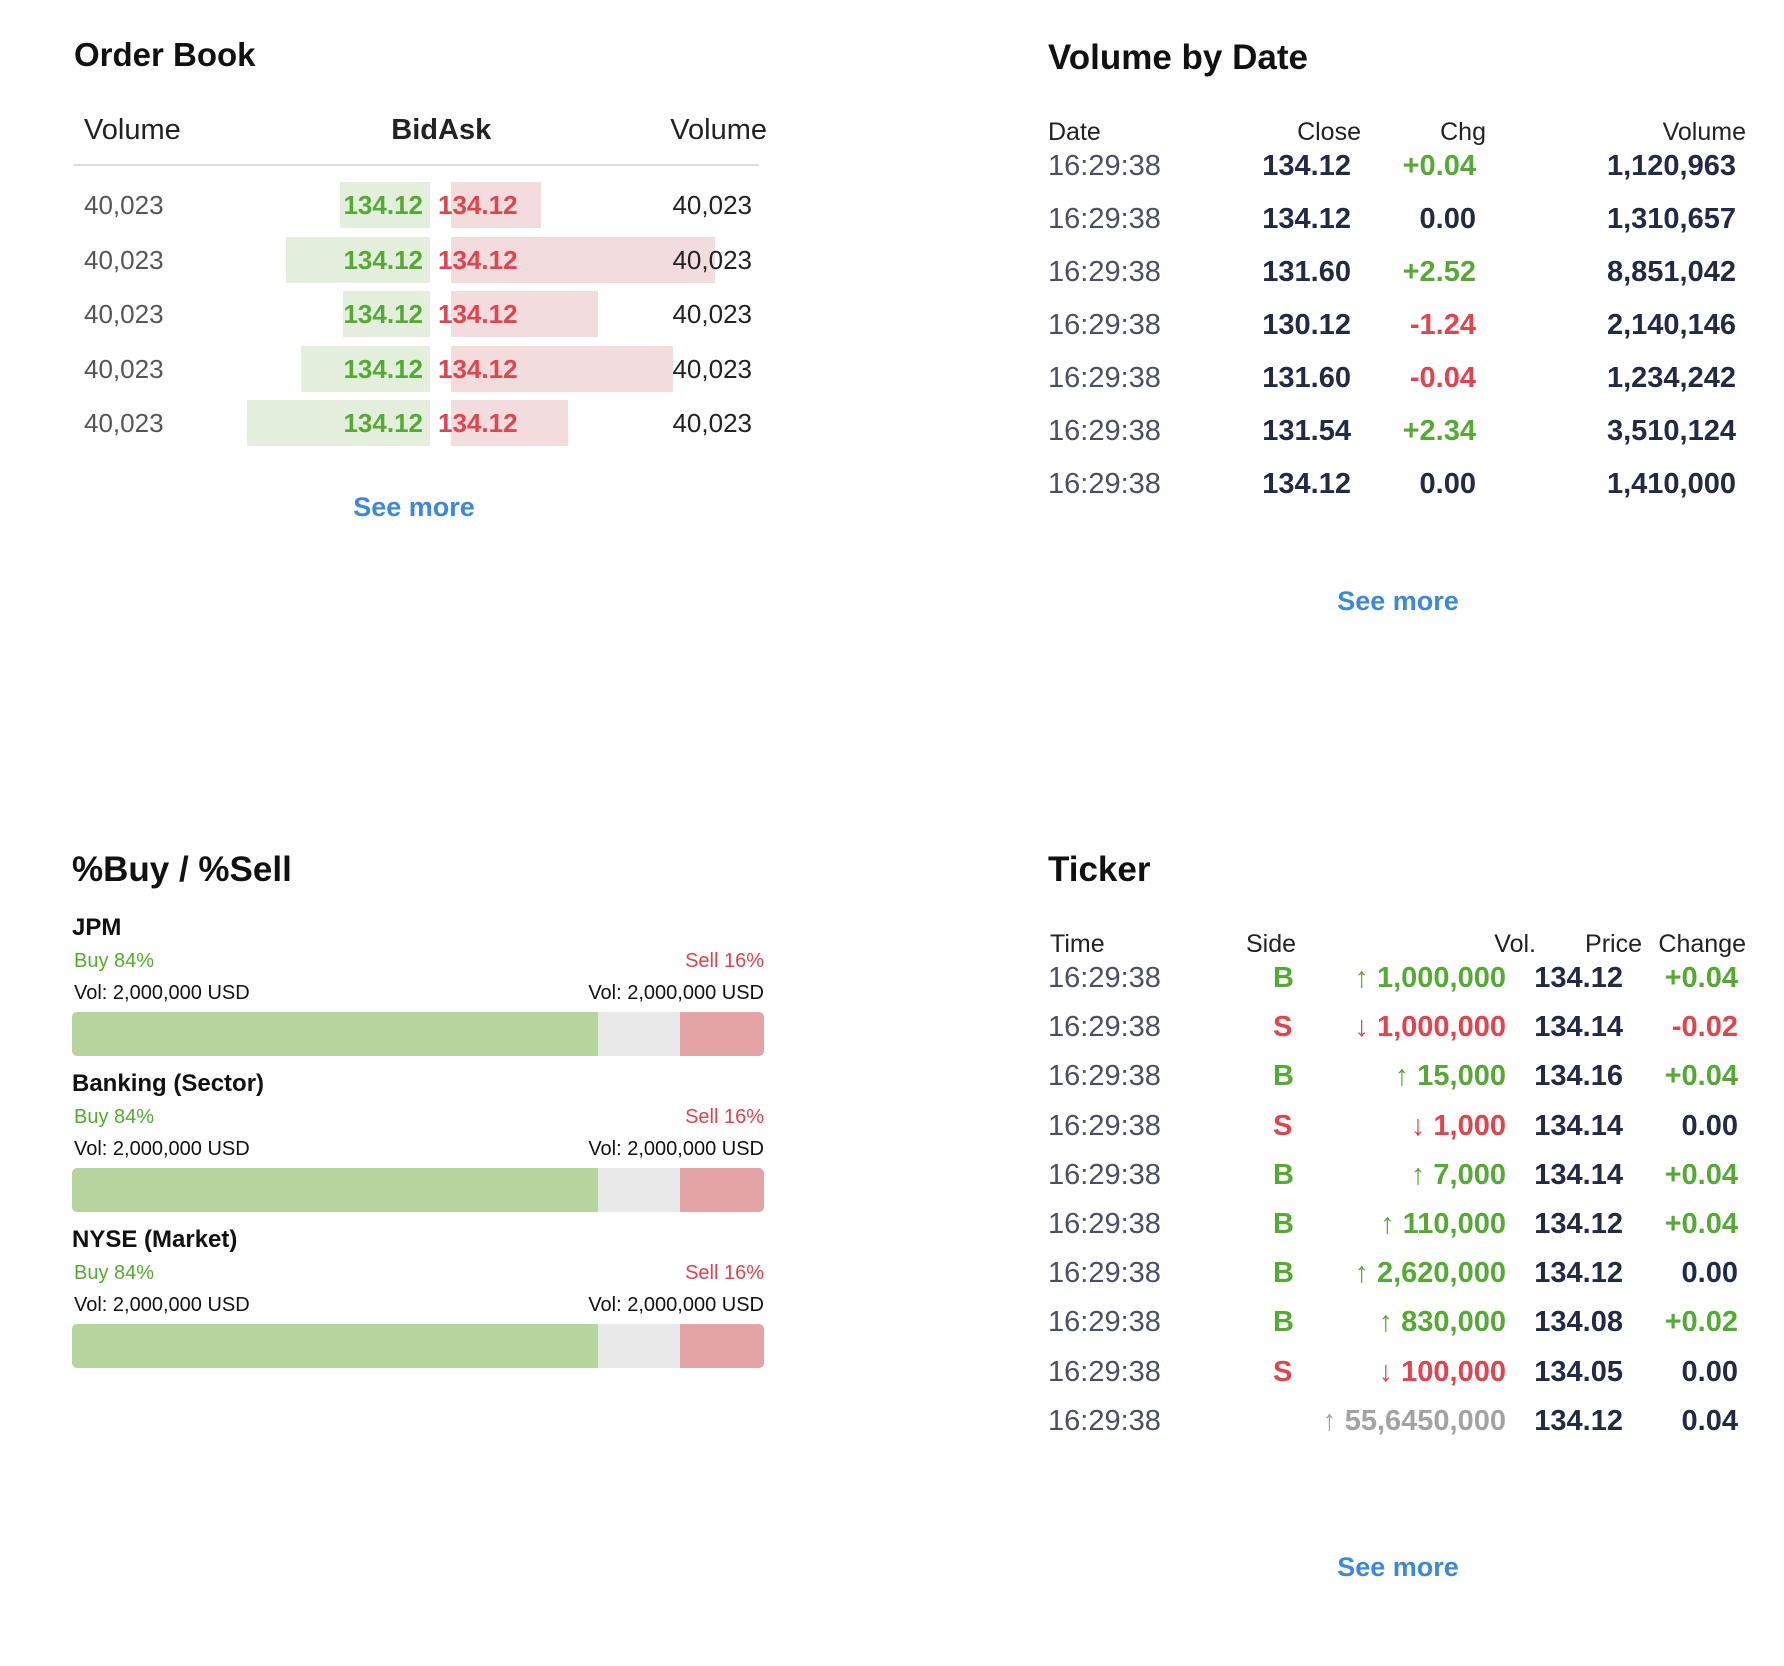 This screenshot has height=1666, width=1784. I want to click on price-cell: 134.16, so click(1578, 1076).